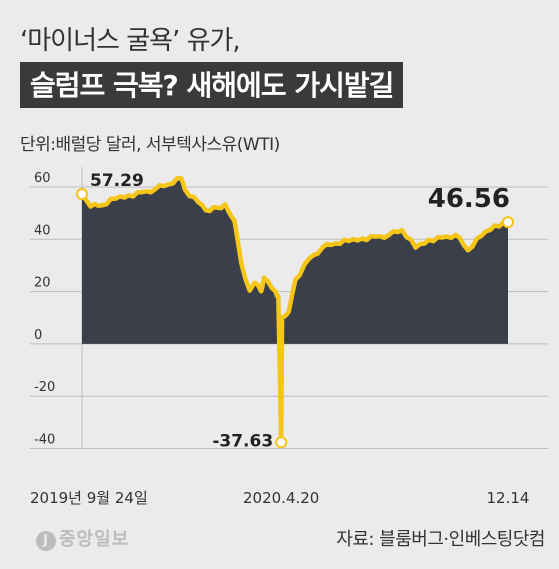 This screenshot has height=569, width=559. What do you see at coordinates (242, 441) in the screenshot?
I see `annotation-label: -37.63` at bounding box center [242, 441].